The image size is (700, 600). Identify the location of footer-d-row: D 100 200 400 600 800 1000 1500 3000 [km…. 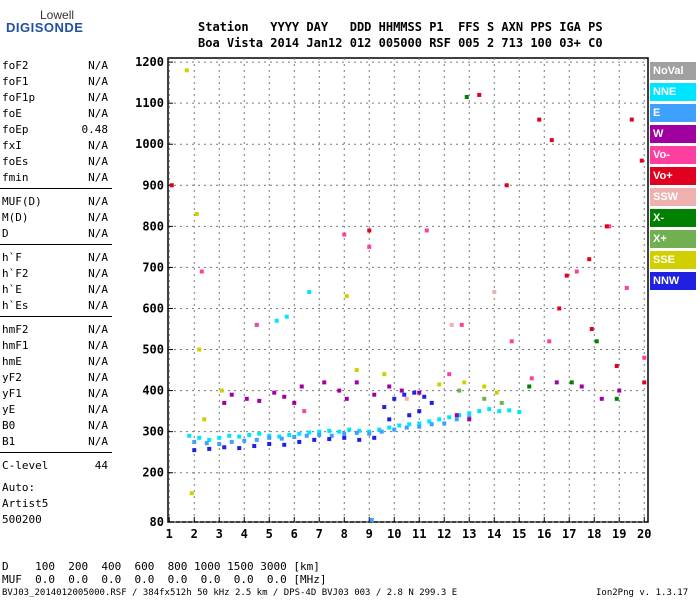
(161, 566).